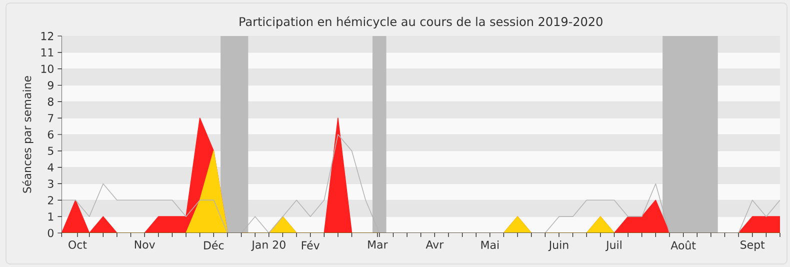 The height and width of the screenshot is (267, 790). I want to click on y-tick-label: 2, so click(51, 200).